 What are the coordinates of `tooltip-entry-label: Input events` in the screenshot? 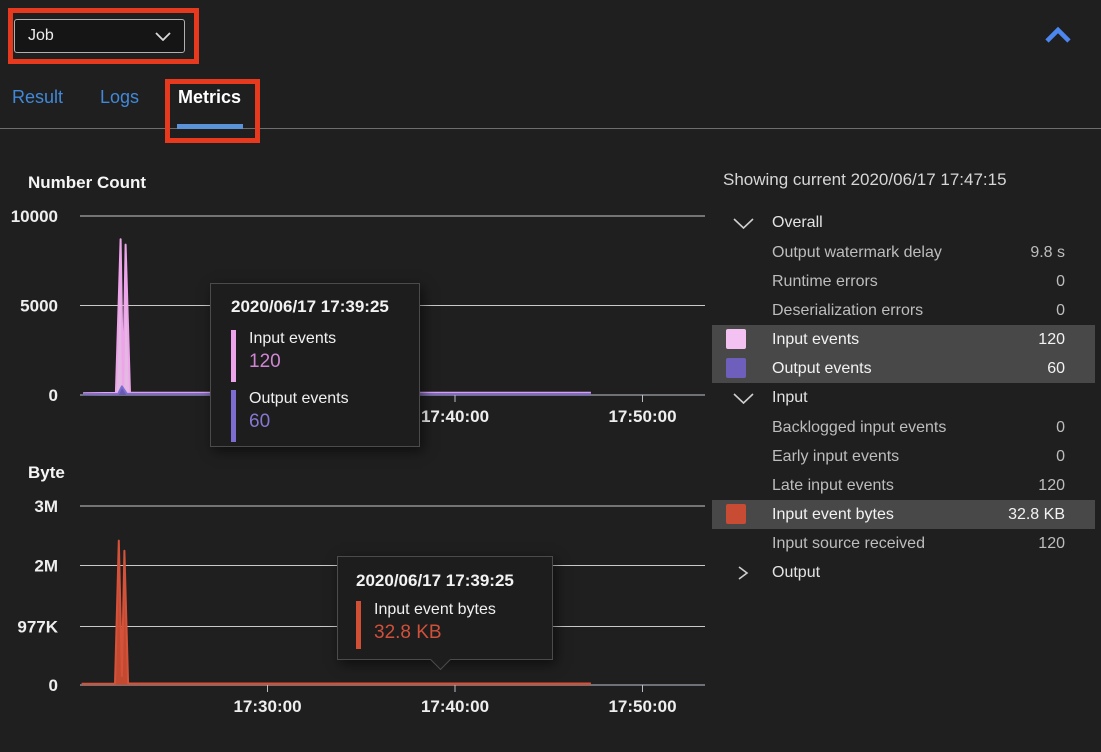 It's located at (293, 338).